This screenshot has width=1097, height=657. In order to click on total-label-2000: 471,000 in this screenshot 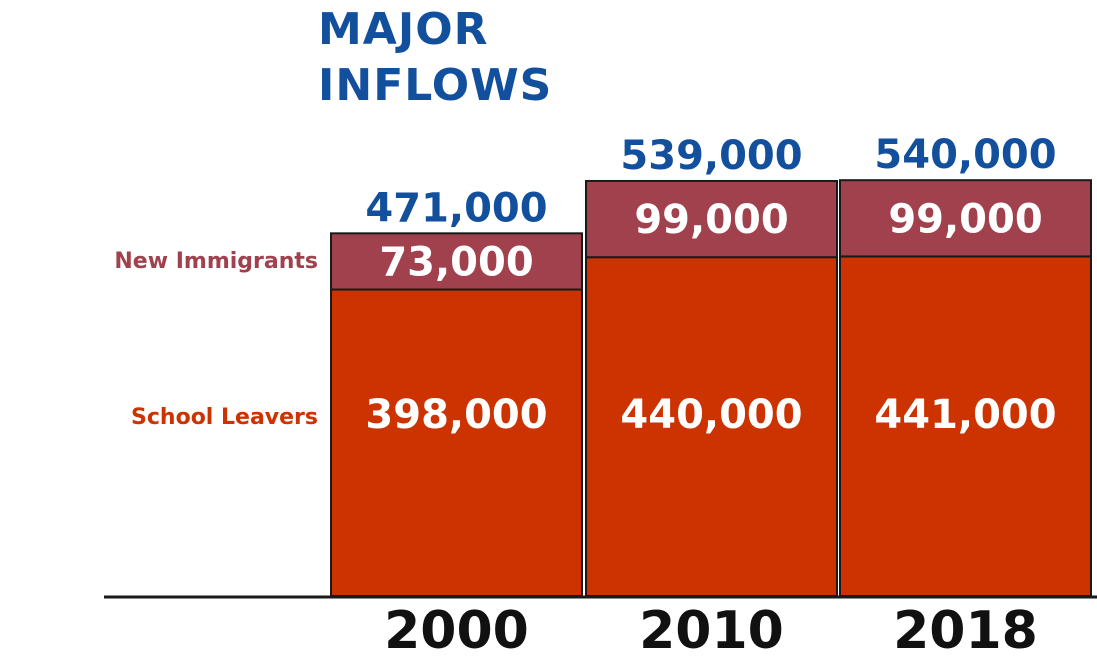, I will do `click(456, 208)`.